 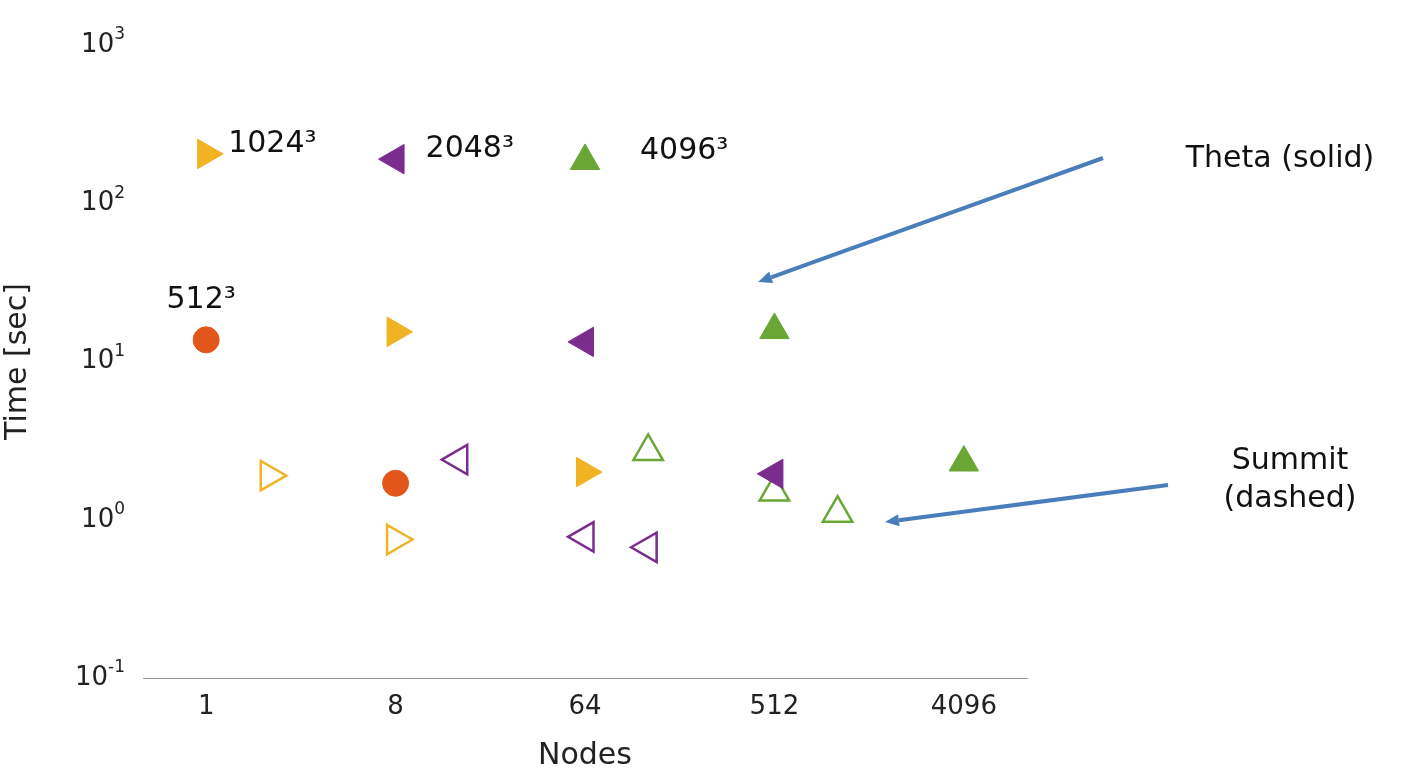 What do you see at coordinates (16, 362) in the screenshot?
I see `y-axis-title: Time [sec]` at bounding box center [16, 362].